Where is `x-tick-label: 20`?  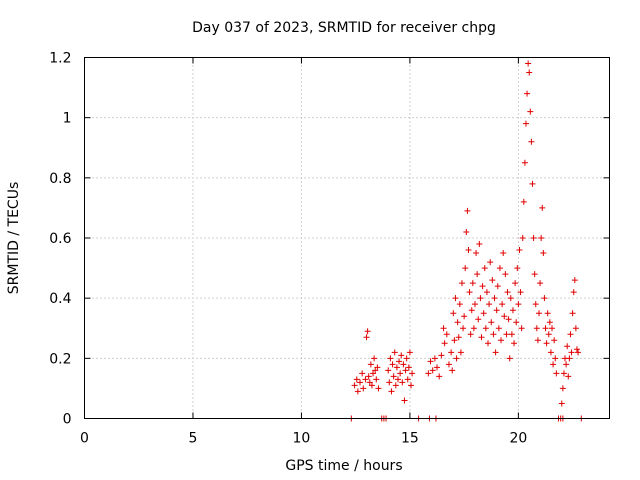 x-tick-label: 20 is located at coordinates (518, 439).